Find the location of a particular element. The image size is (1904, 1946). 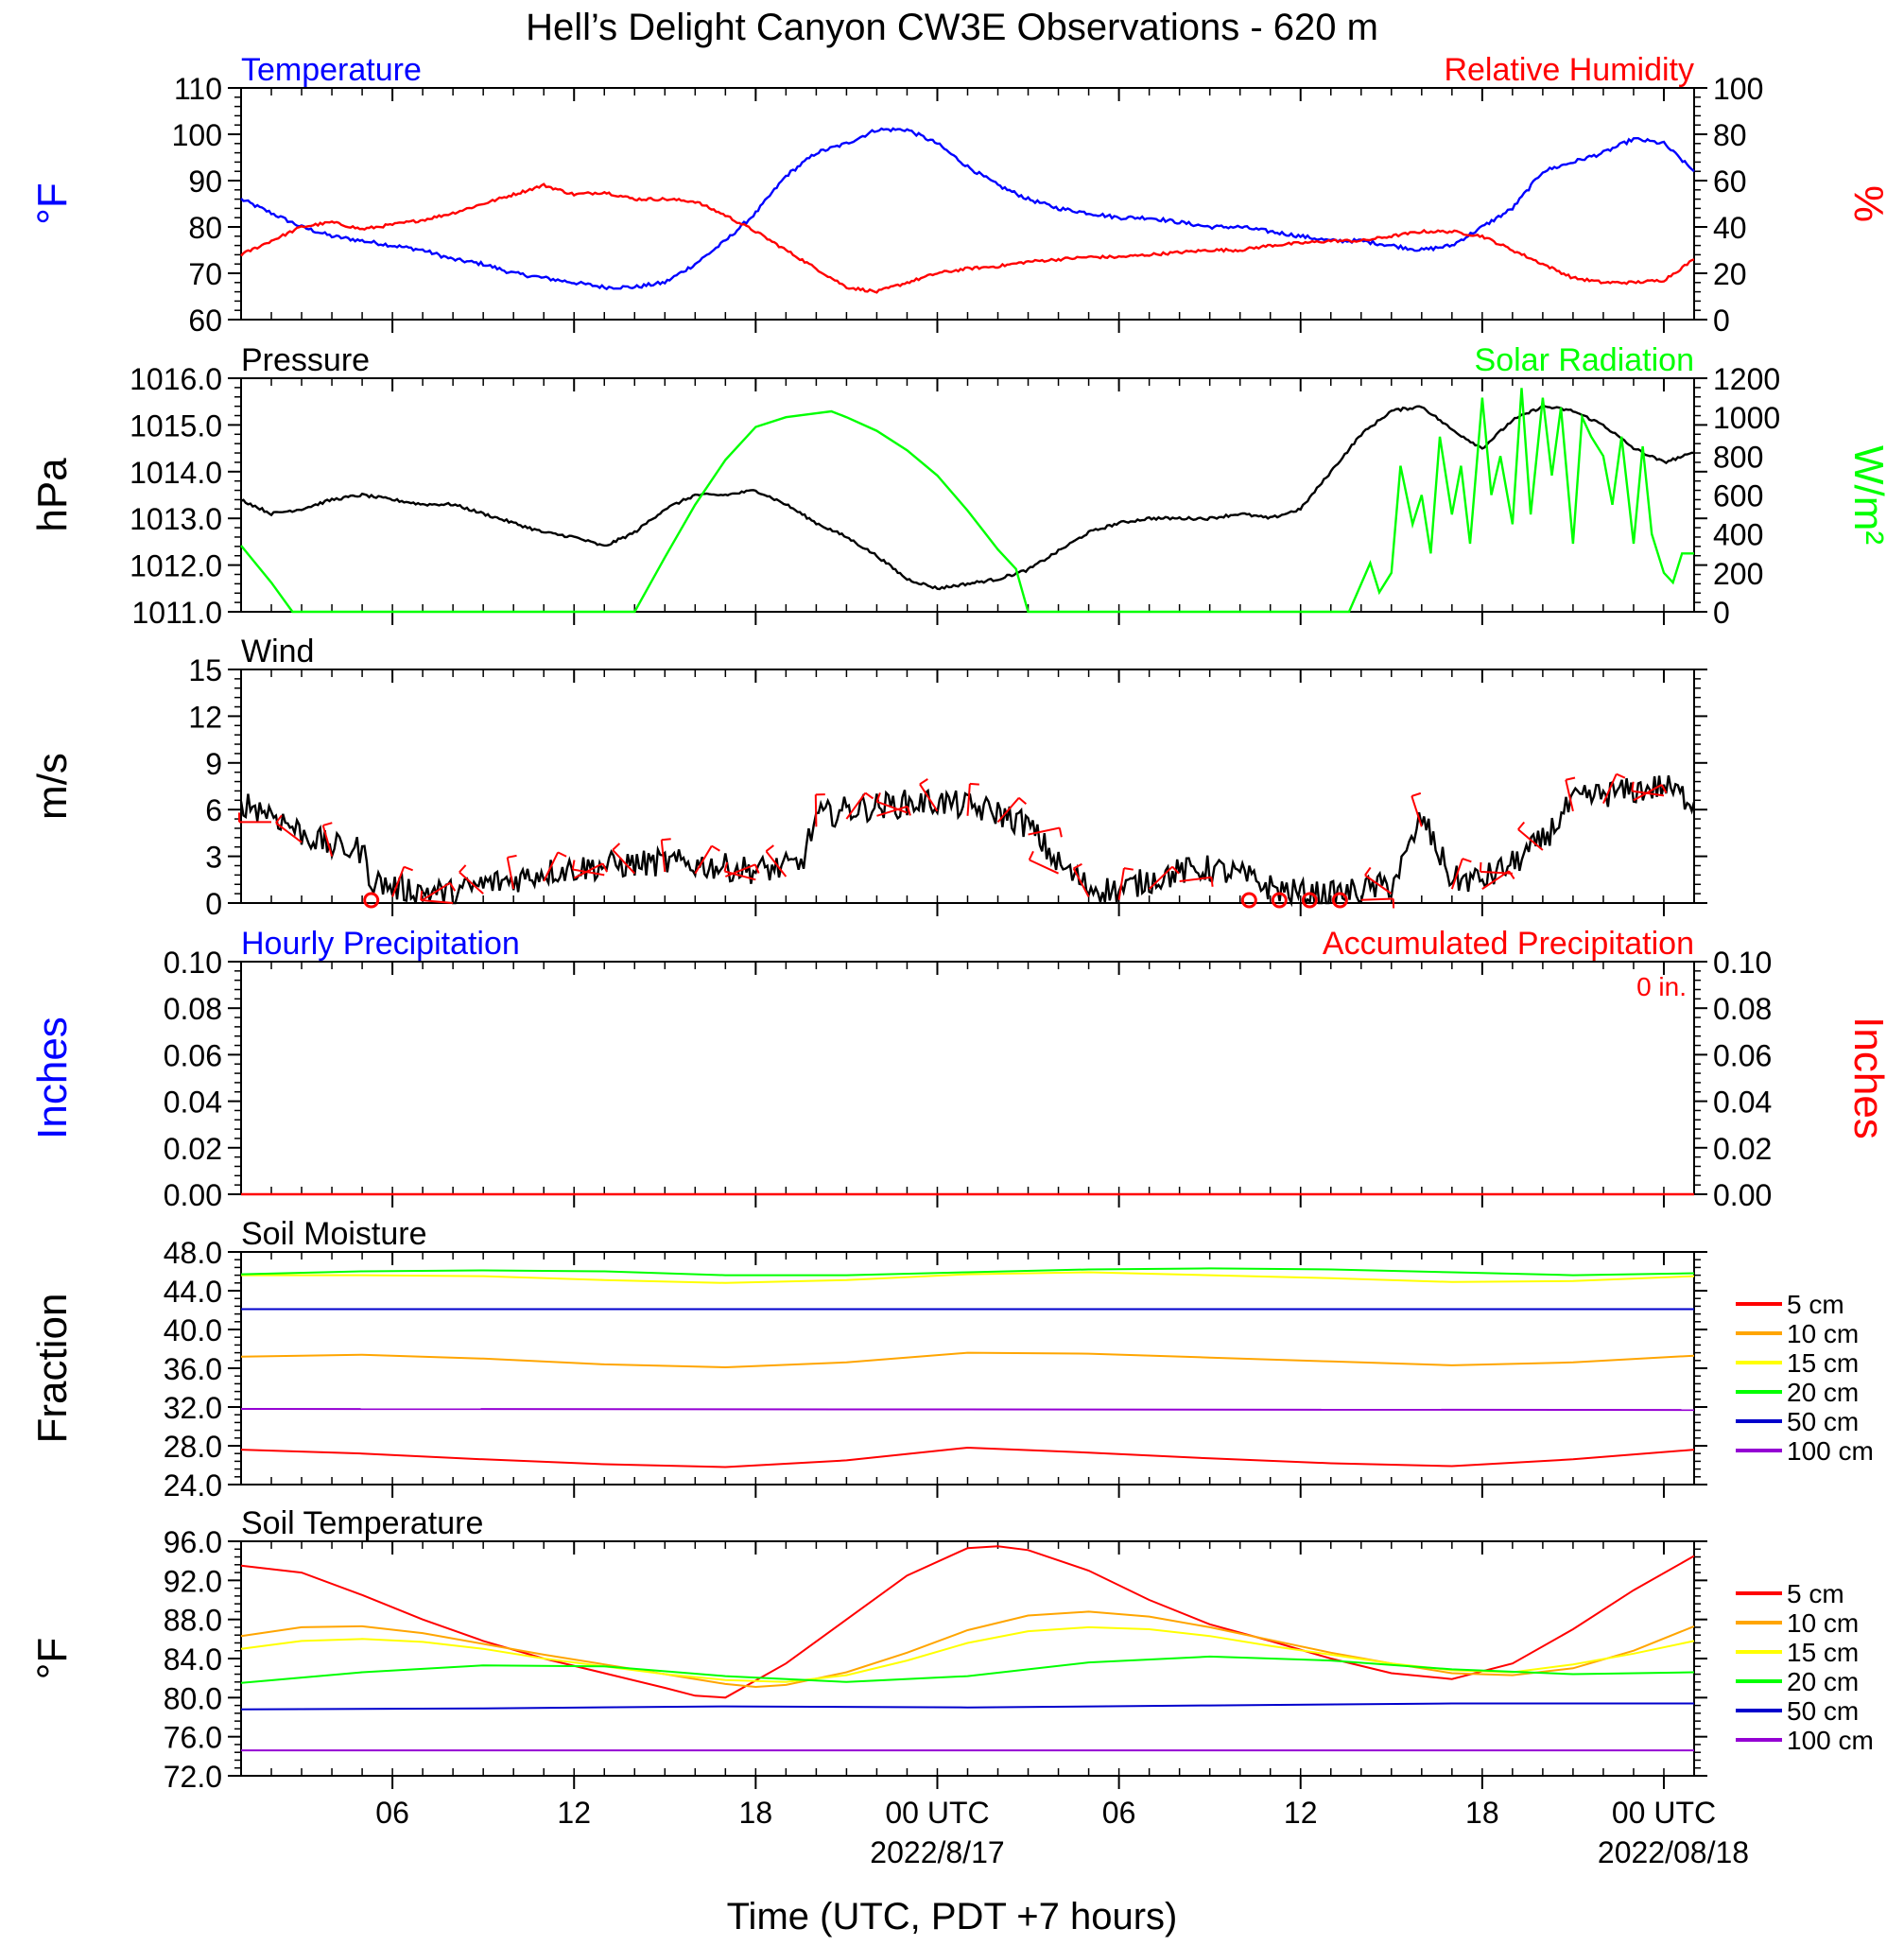

accumulated-total-label: 0 in. is located at coordinates (1661, 987).